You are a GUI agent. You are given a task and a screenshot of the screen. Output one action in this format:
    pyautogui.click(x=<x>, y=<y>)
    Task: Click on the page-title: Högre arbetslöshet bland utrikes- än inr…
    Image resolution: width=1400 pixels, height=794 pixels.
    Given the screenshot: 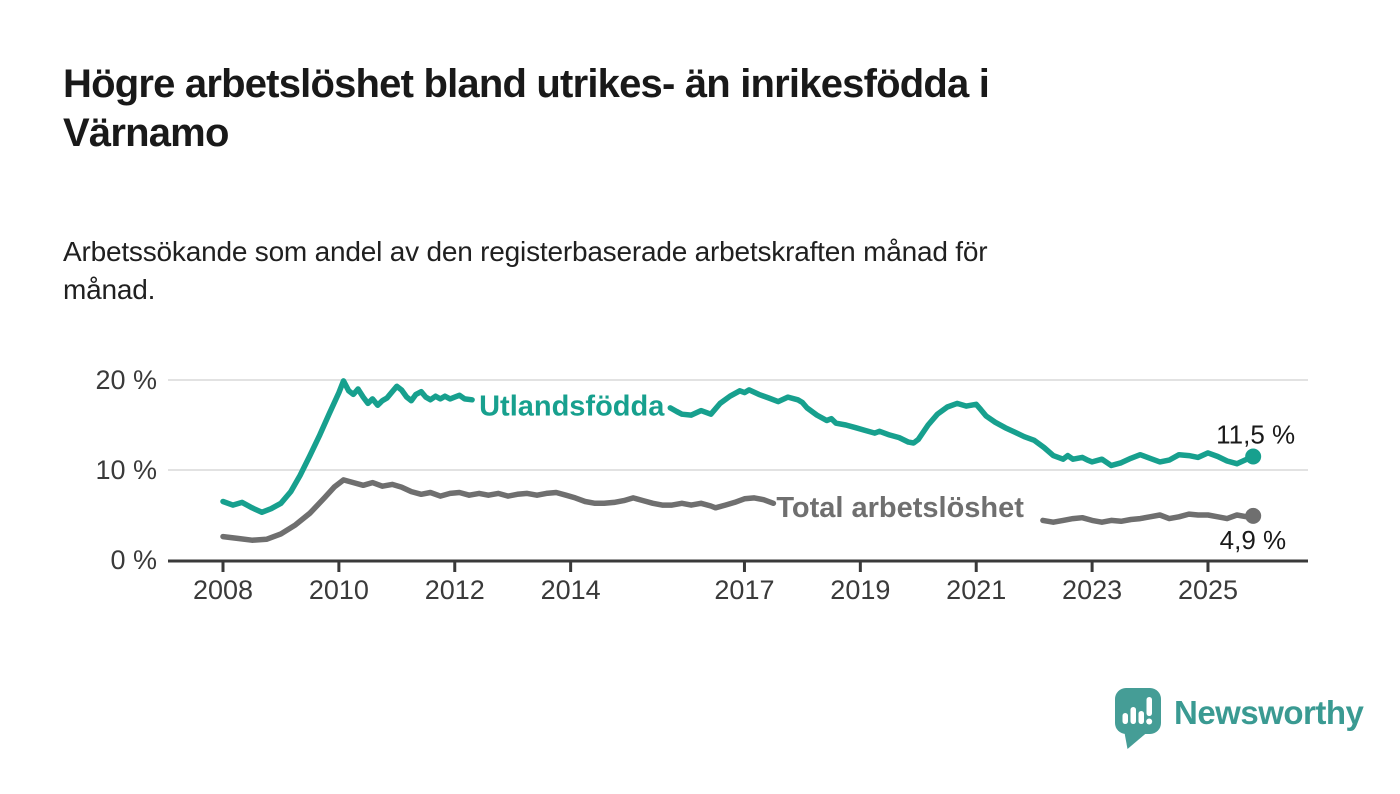 What is the action you would take?
    pyautogui.click(x=526, y=108)
    